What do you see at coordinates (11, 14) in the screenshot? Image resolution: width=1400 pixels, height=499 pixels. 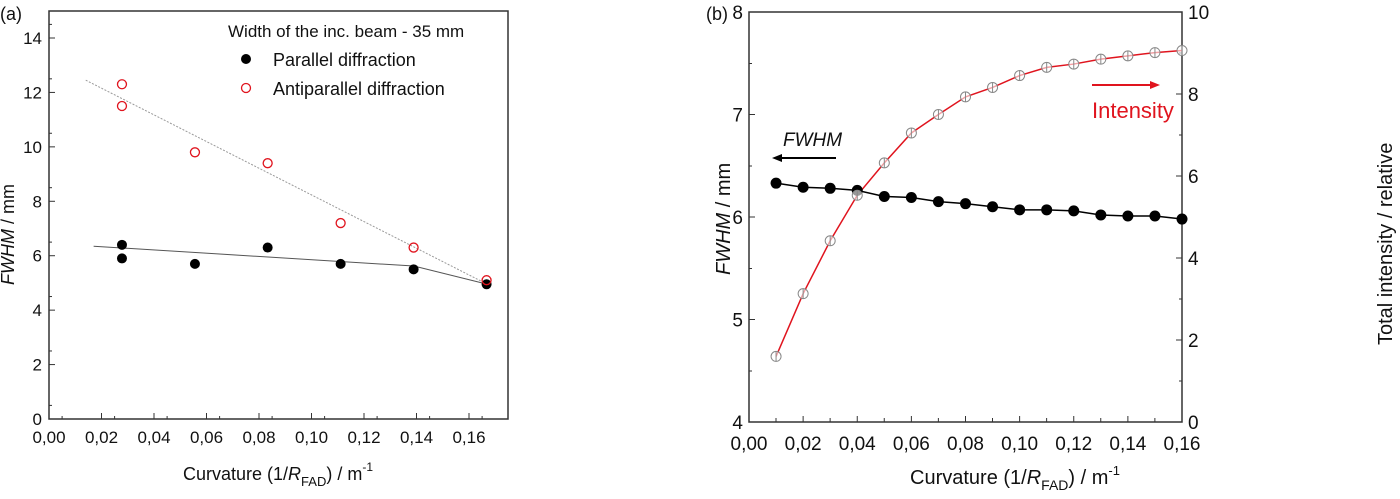 I see `panel-a-label: (a)` at bounding box center [11, 14].